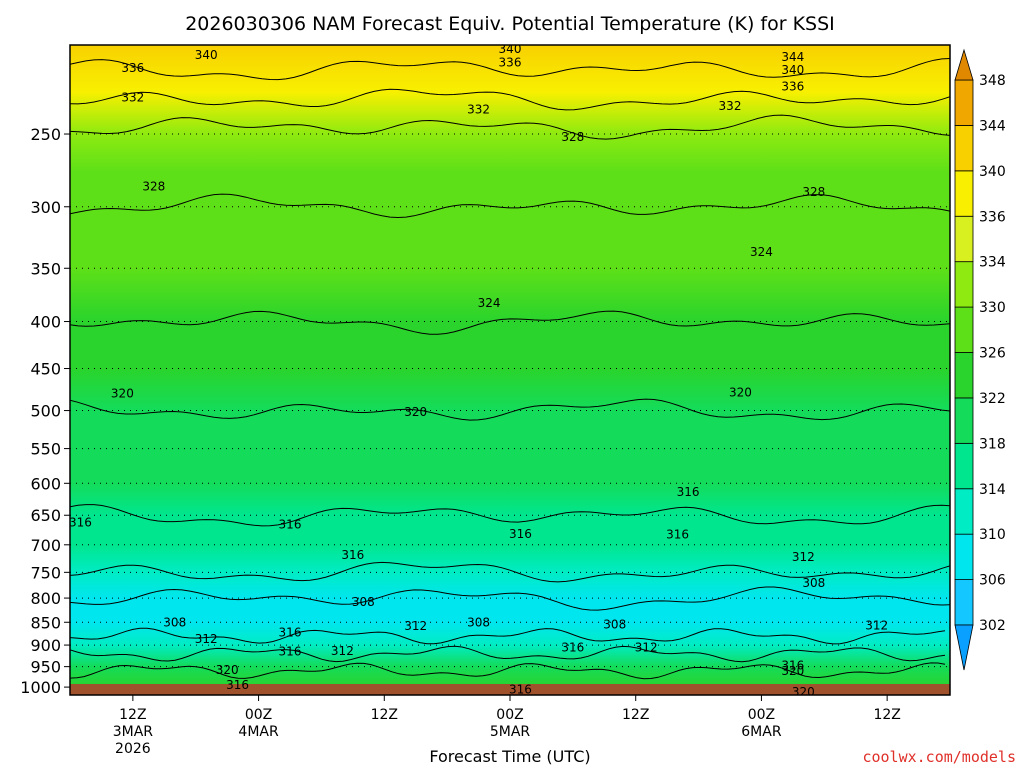 Image resolution: width=1024 pixels, height=768 pixels. Describe the element at coordinates (992, 263) in the screenshot. I see `colorbar-label: 334` at that location.